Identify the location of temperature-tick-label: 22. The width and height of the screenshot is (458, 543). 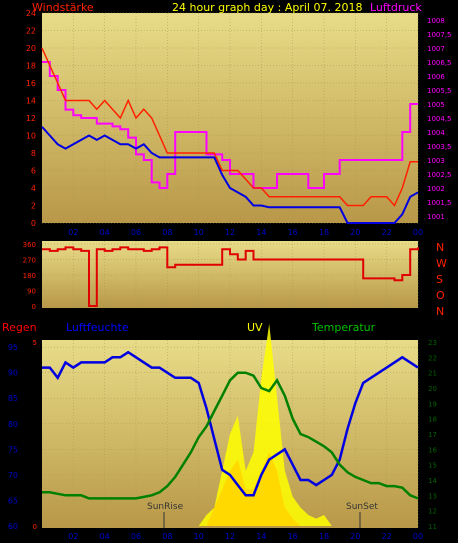
(432, 358).